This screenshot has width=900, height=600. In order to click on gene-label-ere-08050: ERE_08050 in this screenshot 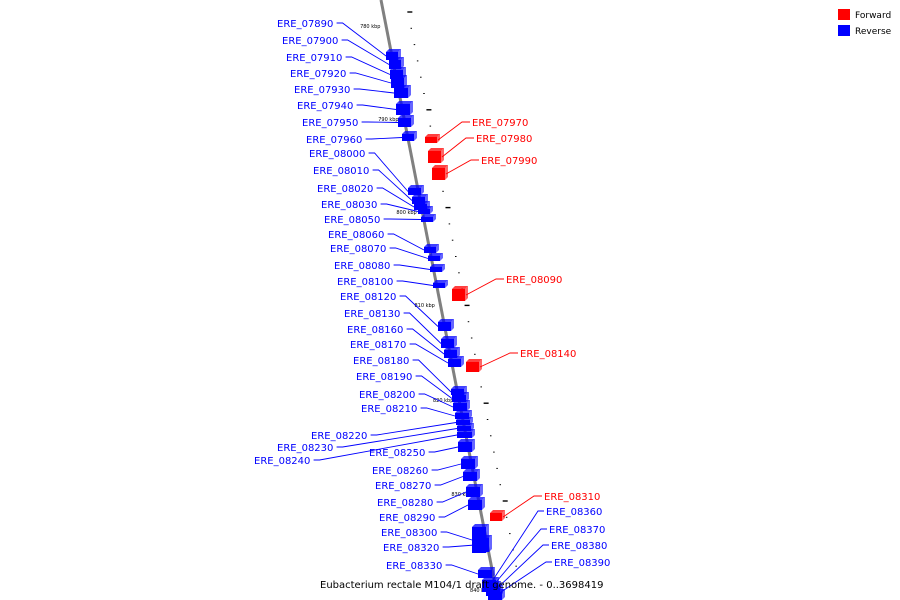, I will do `click(352, 220)`.